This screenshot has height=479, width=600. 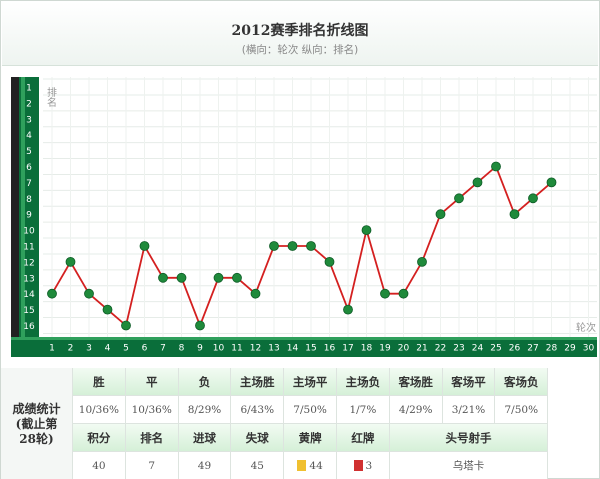 What do you see at coordinates (255, 349) in the screenshot?
I see `x-tick-label: 12` at bounding box center [255, 349].